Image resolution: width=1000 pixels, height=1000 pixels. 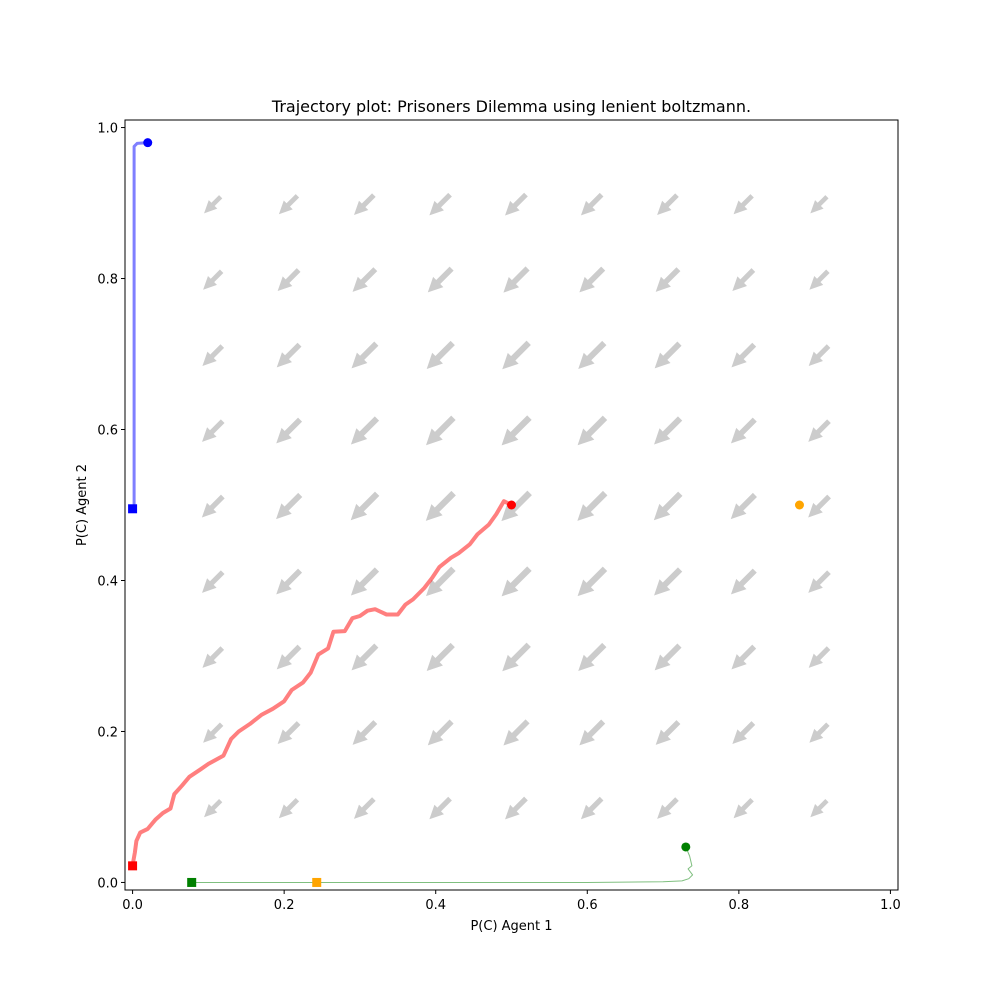 What do you see at coordinates (107, 732) in the screenshot?
I see `y-tick-label: 0.2` at bounding box center [107, 732].